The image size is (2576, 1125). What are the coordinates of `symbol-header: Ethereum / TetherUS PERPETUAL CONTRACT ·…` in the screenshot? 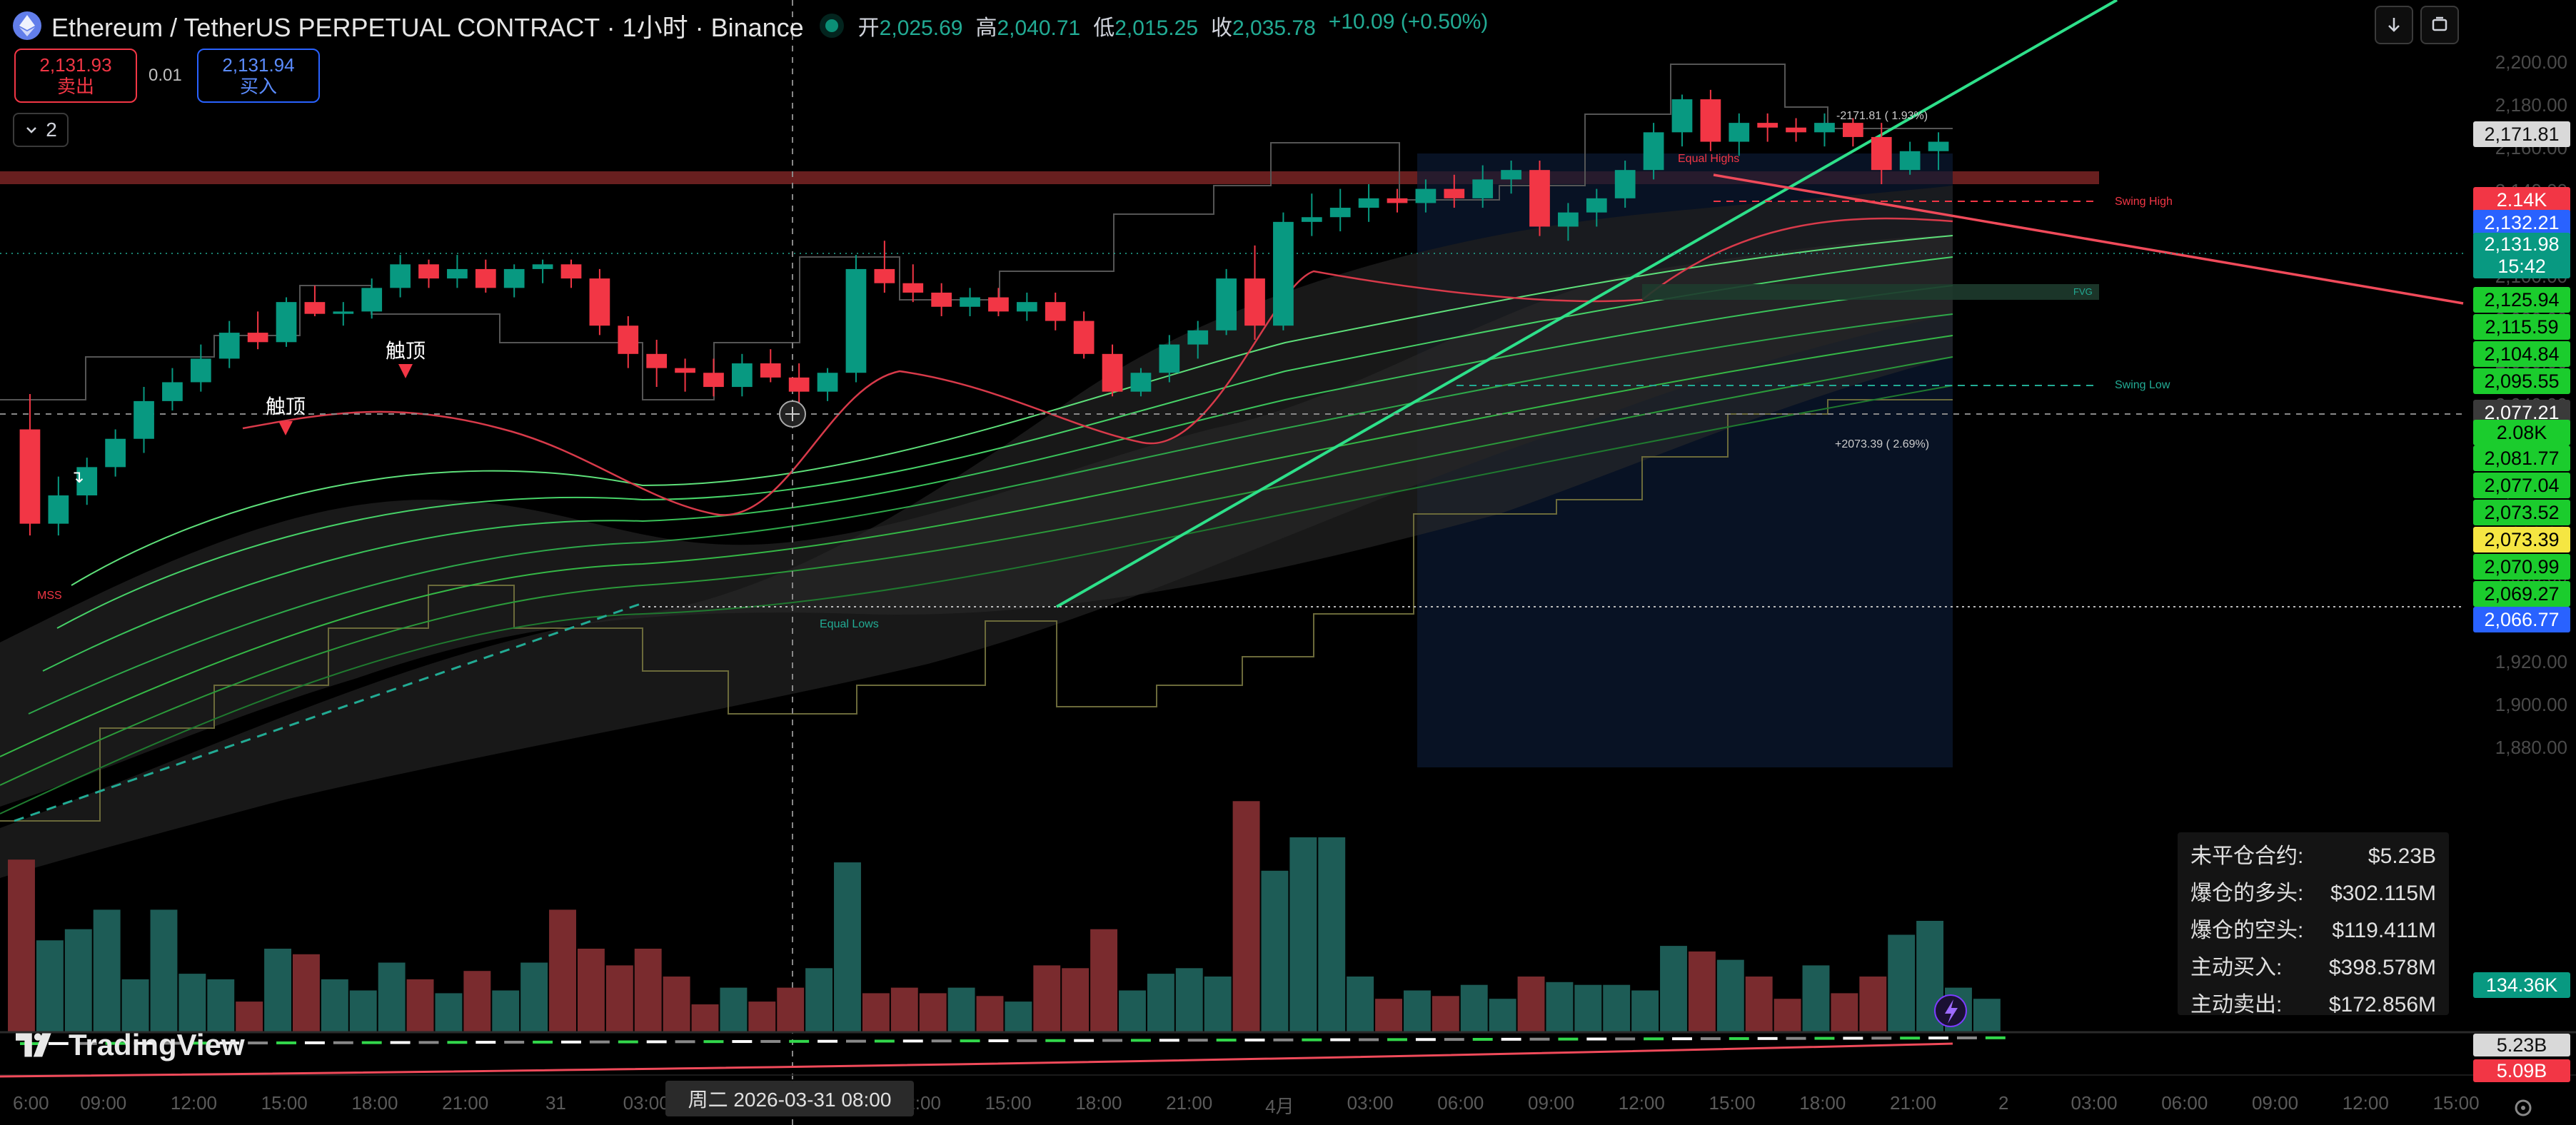 It's located at (750, 25).